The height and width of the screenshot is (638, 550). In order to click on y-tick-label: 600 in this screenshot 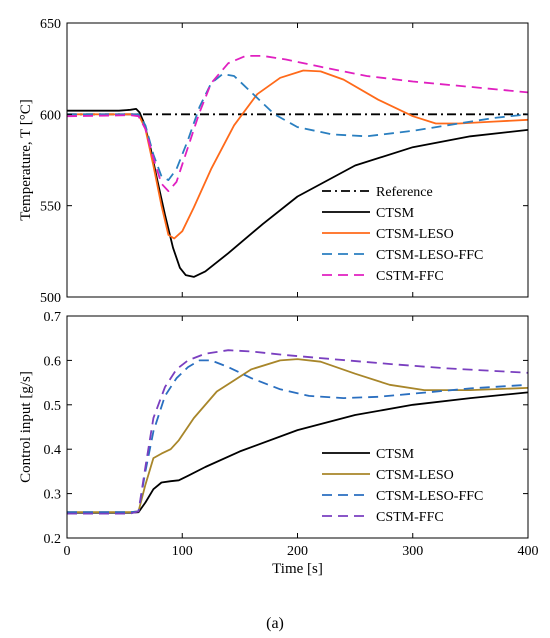, I will do `click(50, 115)`.